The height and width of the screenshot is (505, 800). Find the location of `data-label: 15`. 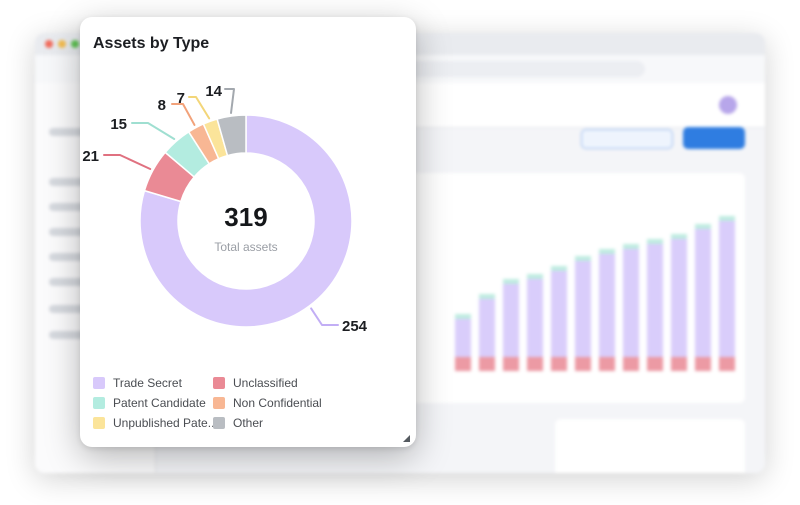

data-label: 15 is located at coordinates (118, 124).